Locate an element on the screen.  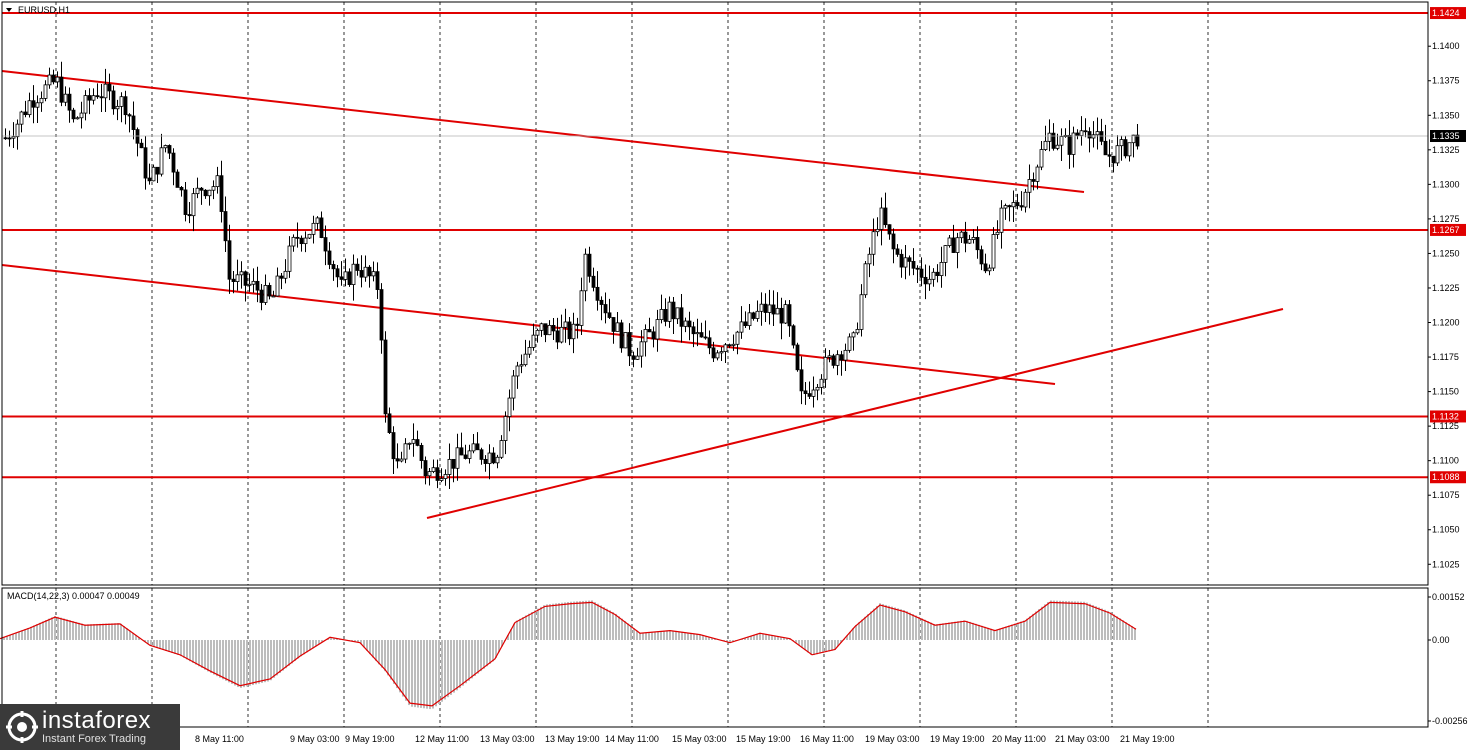
time-tick-label: 13 May 19:00 is located at coordinates (572, 739).